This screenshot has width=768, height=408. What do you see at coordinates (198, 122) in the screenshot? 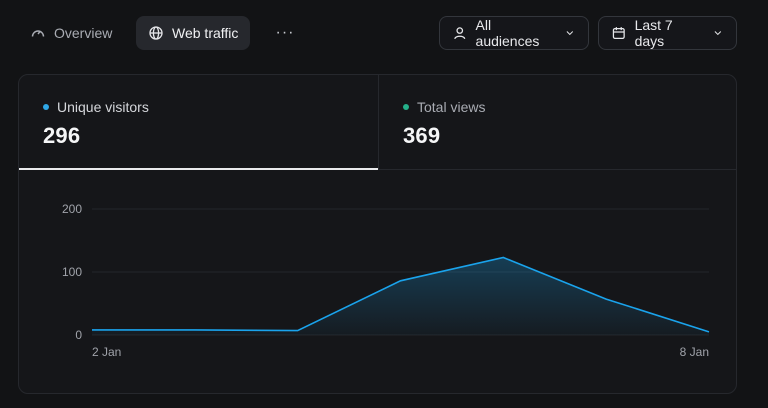
I see `metric-unique-visitors: Unique visitors 296` at bounding box center [198, 122].